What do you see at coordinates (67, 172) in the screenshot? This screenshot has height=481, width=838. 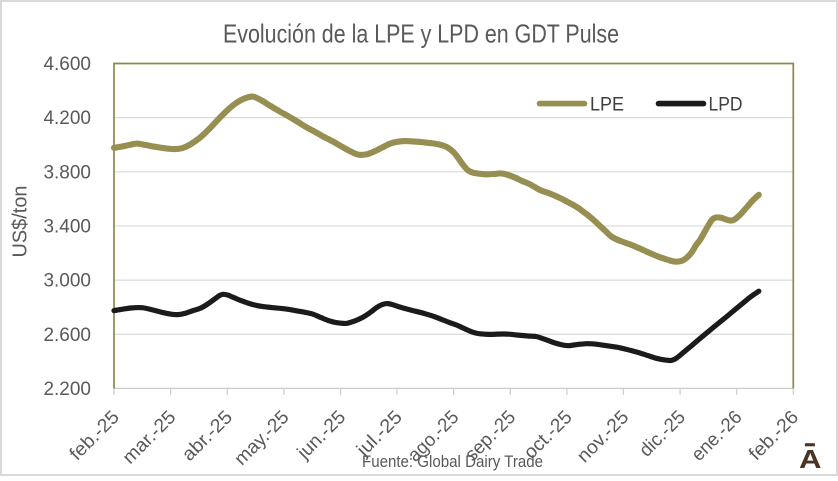 I see `svg-text: 3.800` at bounding box center [67, 172].